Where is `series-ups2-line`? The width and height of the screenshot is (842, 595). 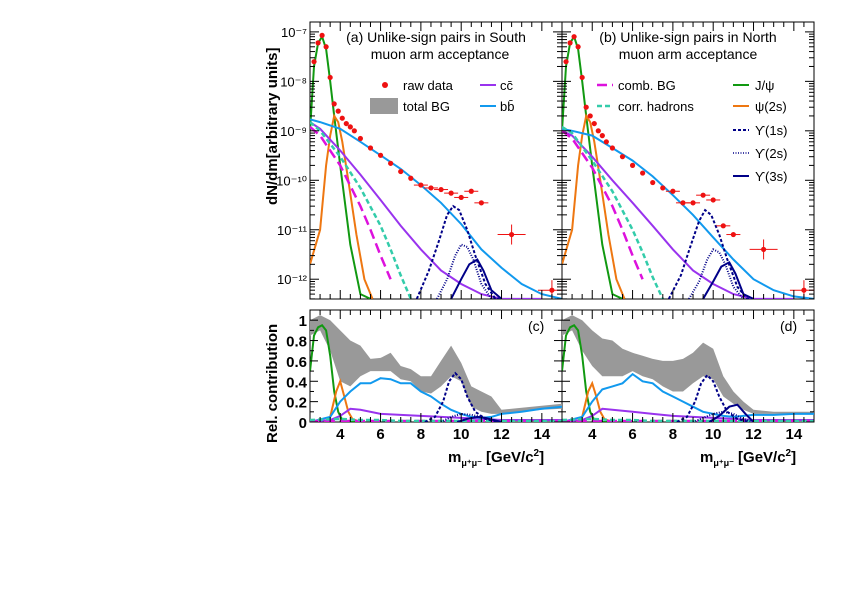 series-ups2-line is located at coordinates (469, 271).